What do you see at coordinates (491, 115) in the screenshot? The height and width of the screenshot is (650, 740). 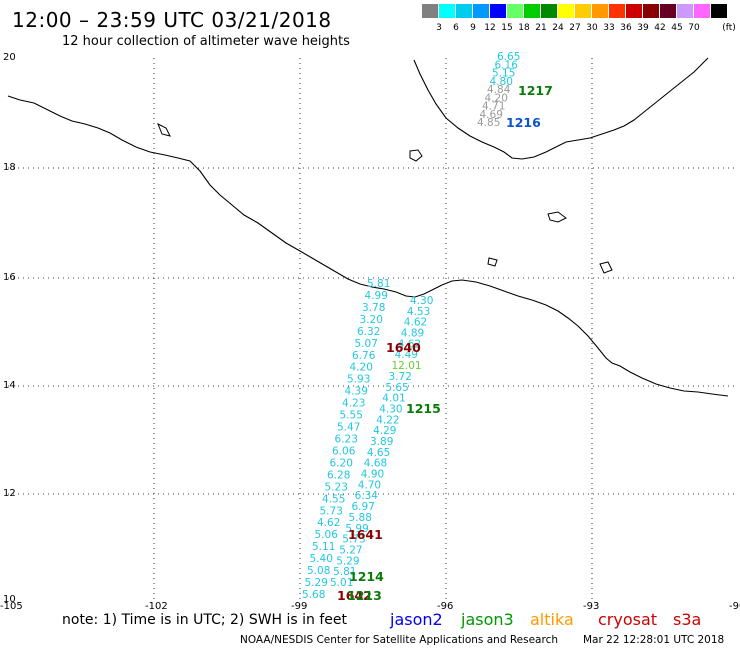 I see `swh-value-label: 4.69` at bounding box center [491, 115].